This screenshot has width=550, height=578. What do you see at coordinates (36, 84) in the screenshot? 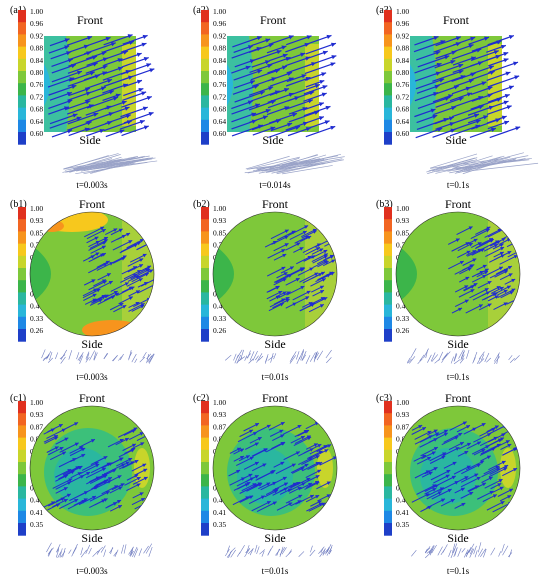
I see `colorbar-tick-label: 0.76` at bounding box center [36, 84].